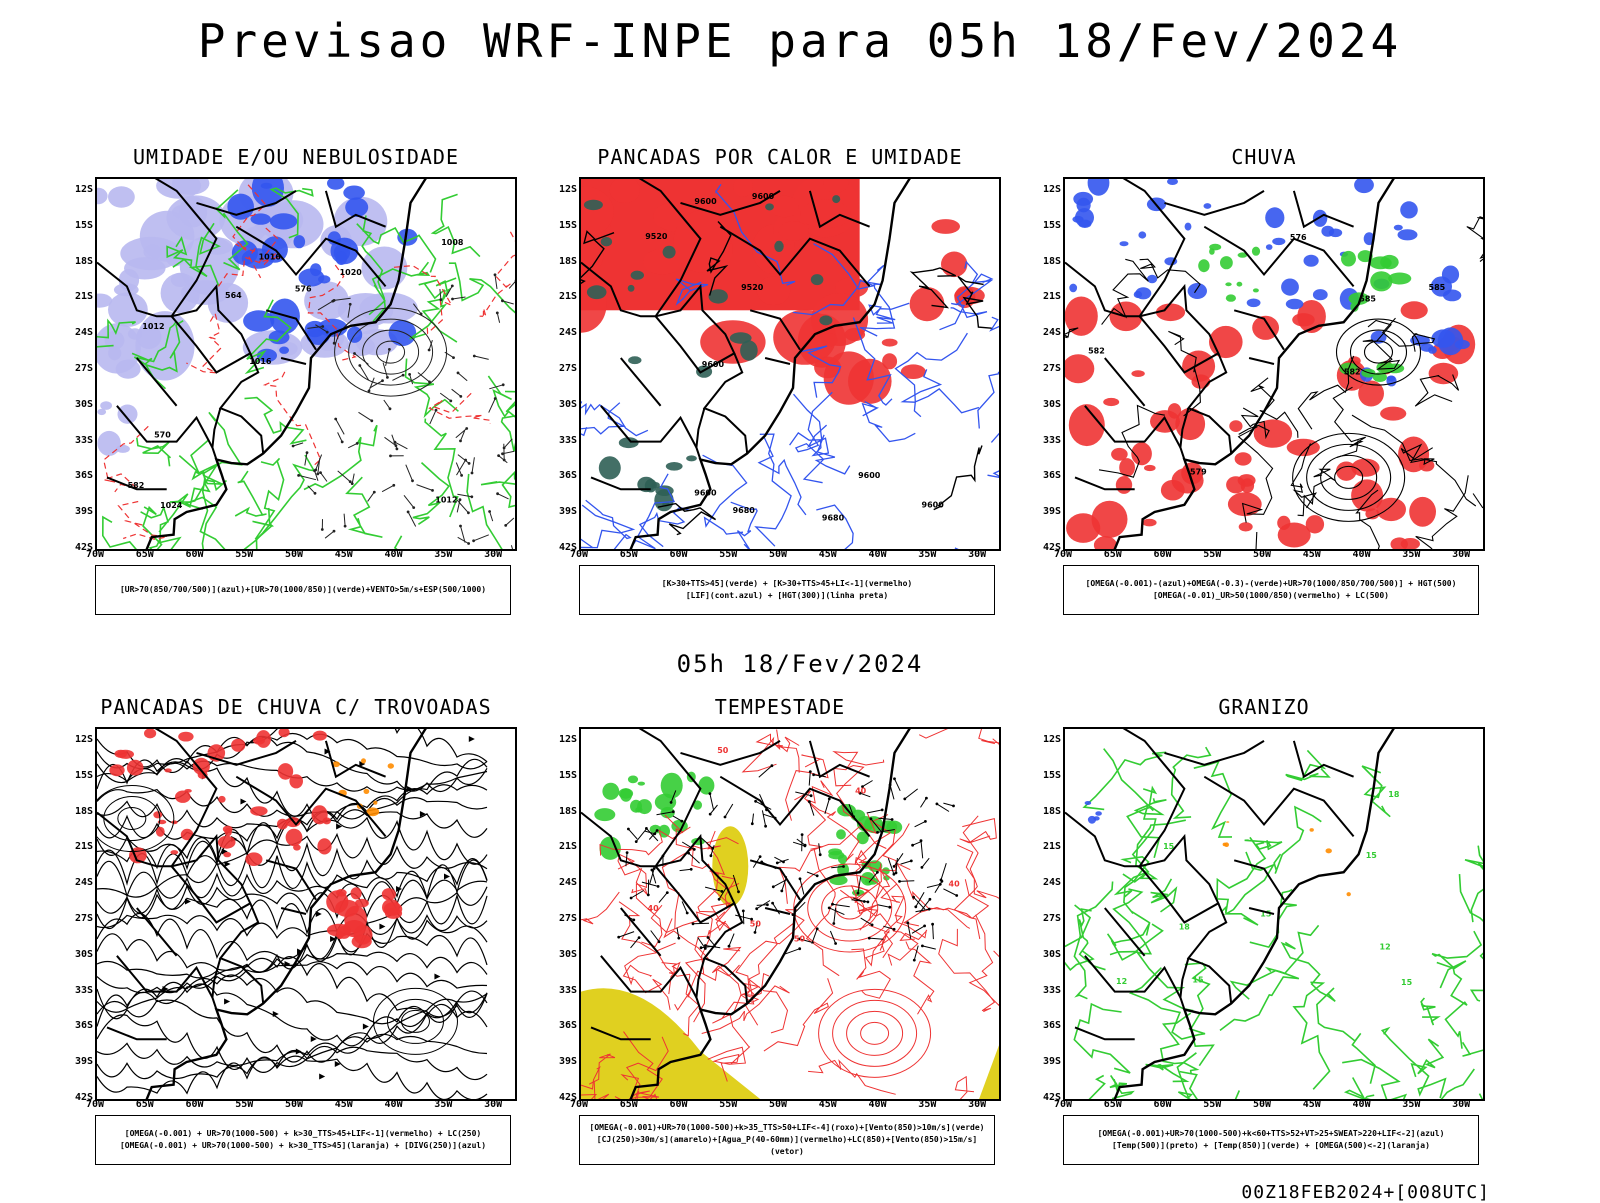 The width and height of the screenshot is (1600, 1203). I want to click on map-pancadas-trovoadas, so click(306, 914).